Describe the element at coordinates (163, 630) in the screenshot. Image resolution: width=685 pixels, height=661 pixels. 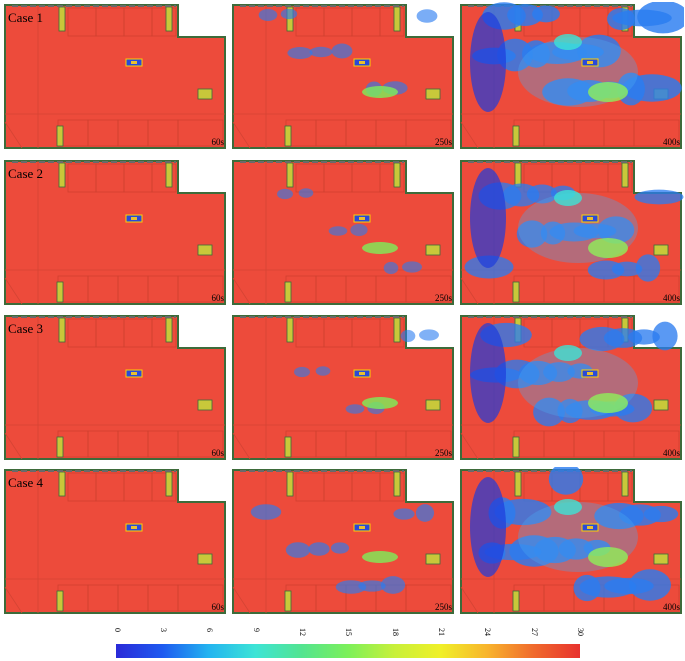
I see `colorbar-tick: 3` at that location.